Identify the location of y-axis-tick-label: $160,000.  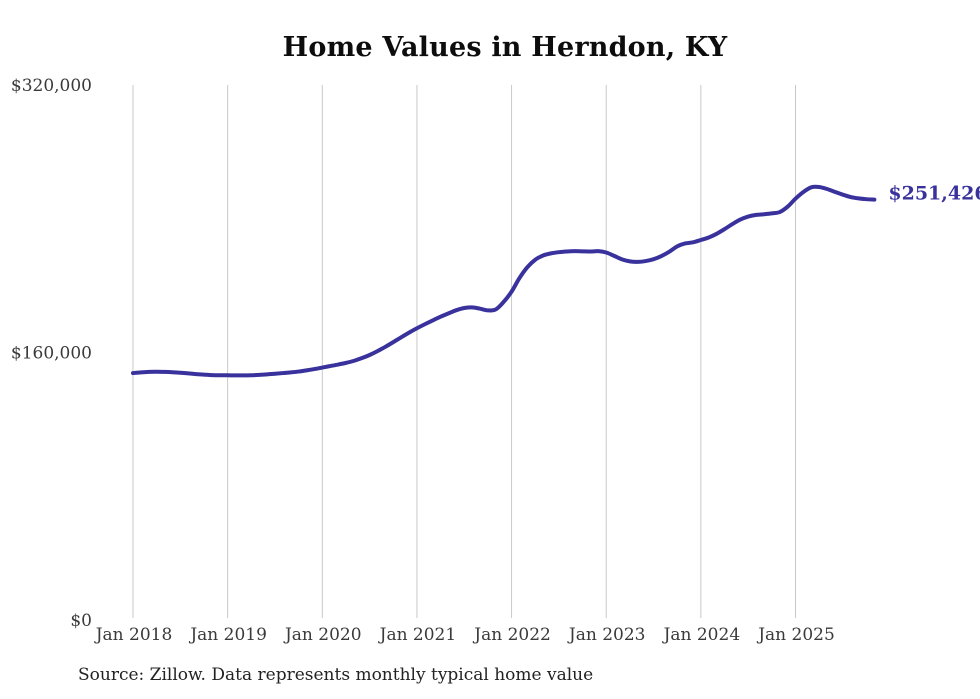
(51, 354).